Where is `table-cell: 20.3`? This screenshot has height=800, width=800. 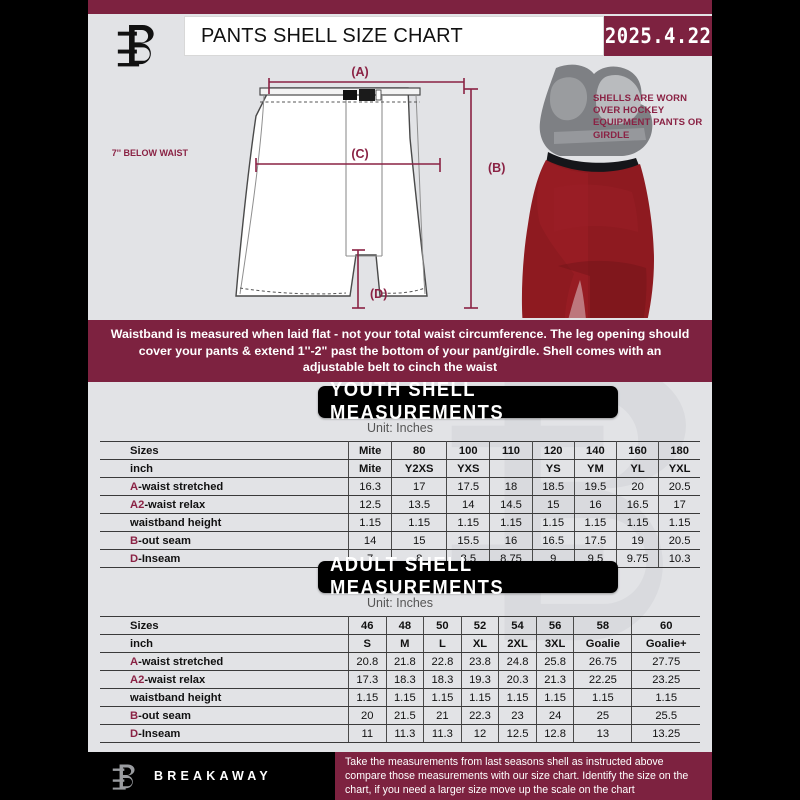 table-cell: 20.3 is located at coordinates (517, 679).